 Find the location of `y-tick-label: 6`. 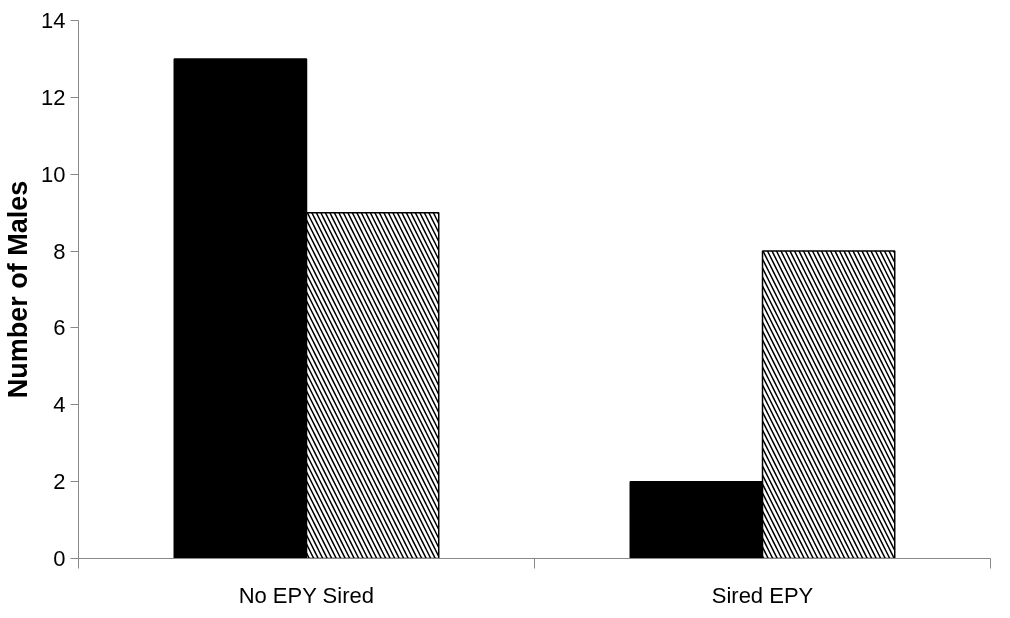

y-tick-label: 6 is located at coordinates (59, 328).